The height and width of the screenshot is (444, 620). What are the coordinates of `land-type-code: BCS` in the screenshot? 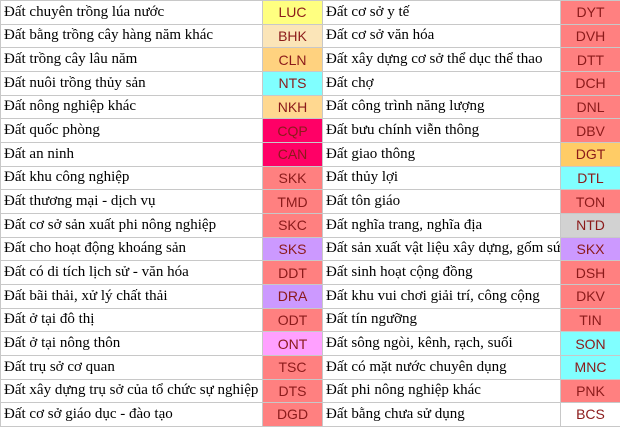 It's located at (590, 414).